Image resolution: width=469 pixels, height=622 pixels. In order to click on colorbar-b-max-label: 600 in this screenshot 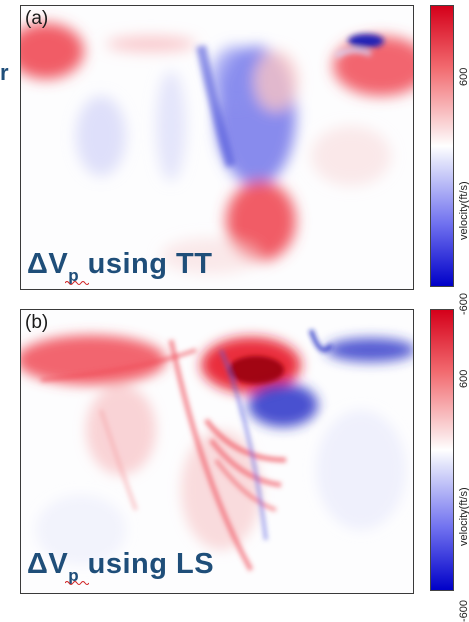, I will do `click(463, 378)`.